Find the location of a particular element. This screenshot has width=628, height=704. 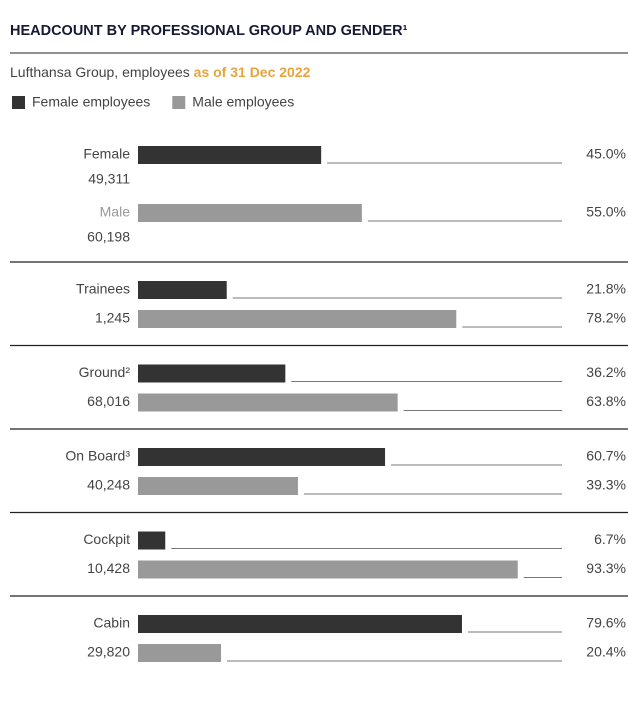

value-label: 63.8% is located at coordinates (606, 401).